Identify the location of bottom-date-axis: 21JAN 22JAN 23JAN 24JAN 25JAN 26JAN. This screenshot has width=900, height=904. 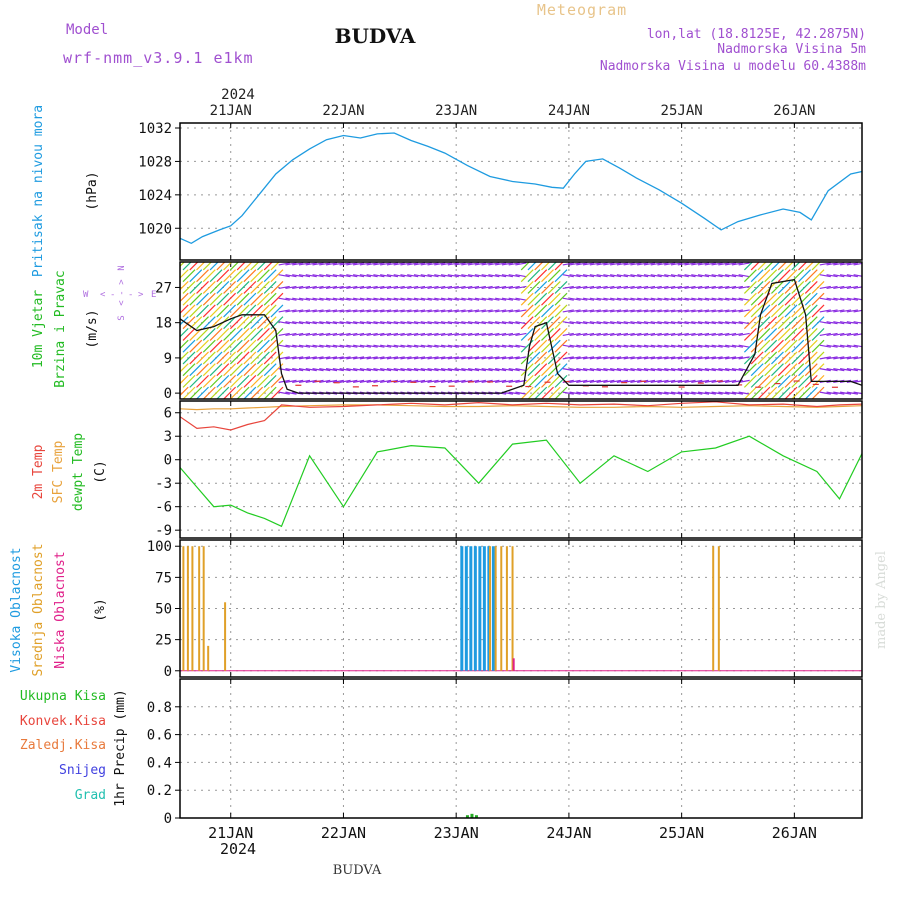
(512, 833).